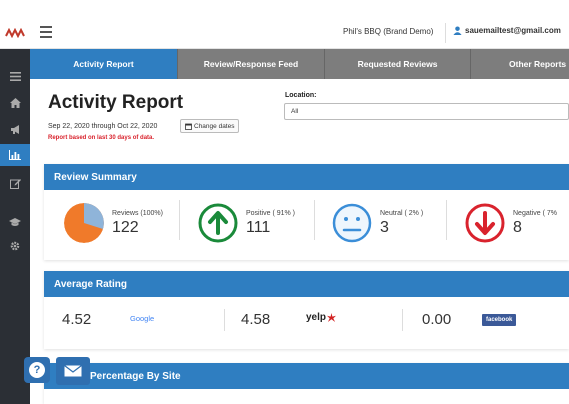 The width and height of the screenshot is (569, 404). I want to click on percentage-by-site-title: Percentage By Site, so click(306, 376).